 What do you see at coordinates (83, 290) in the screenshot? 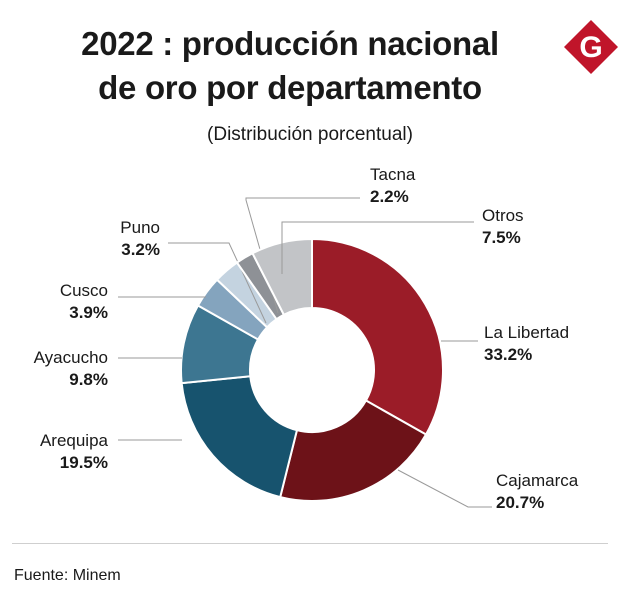
I see `slice-name: Cusco` at bounding box center [83, 290].